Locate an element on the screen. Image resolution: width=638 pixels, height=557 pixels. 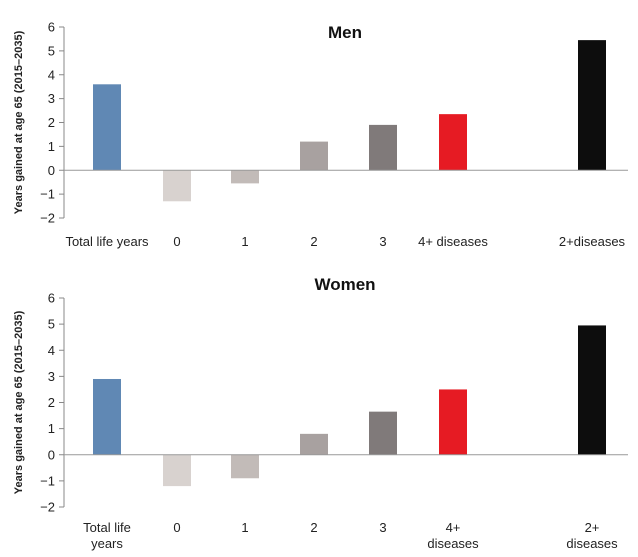
category-label-men: 0 is located at coordinates (176, 241).